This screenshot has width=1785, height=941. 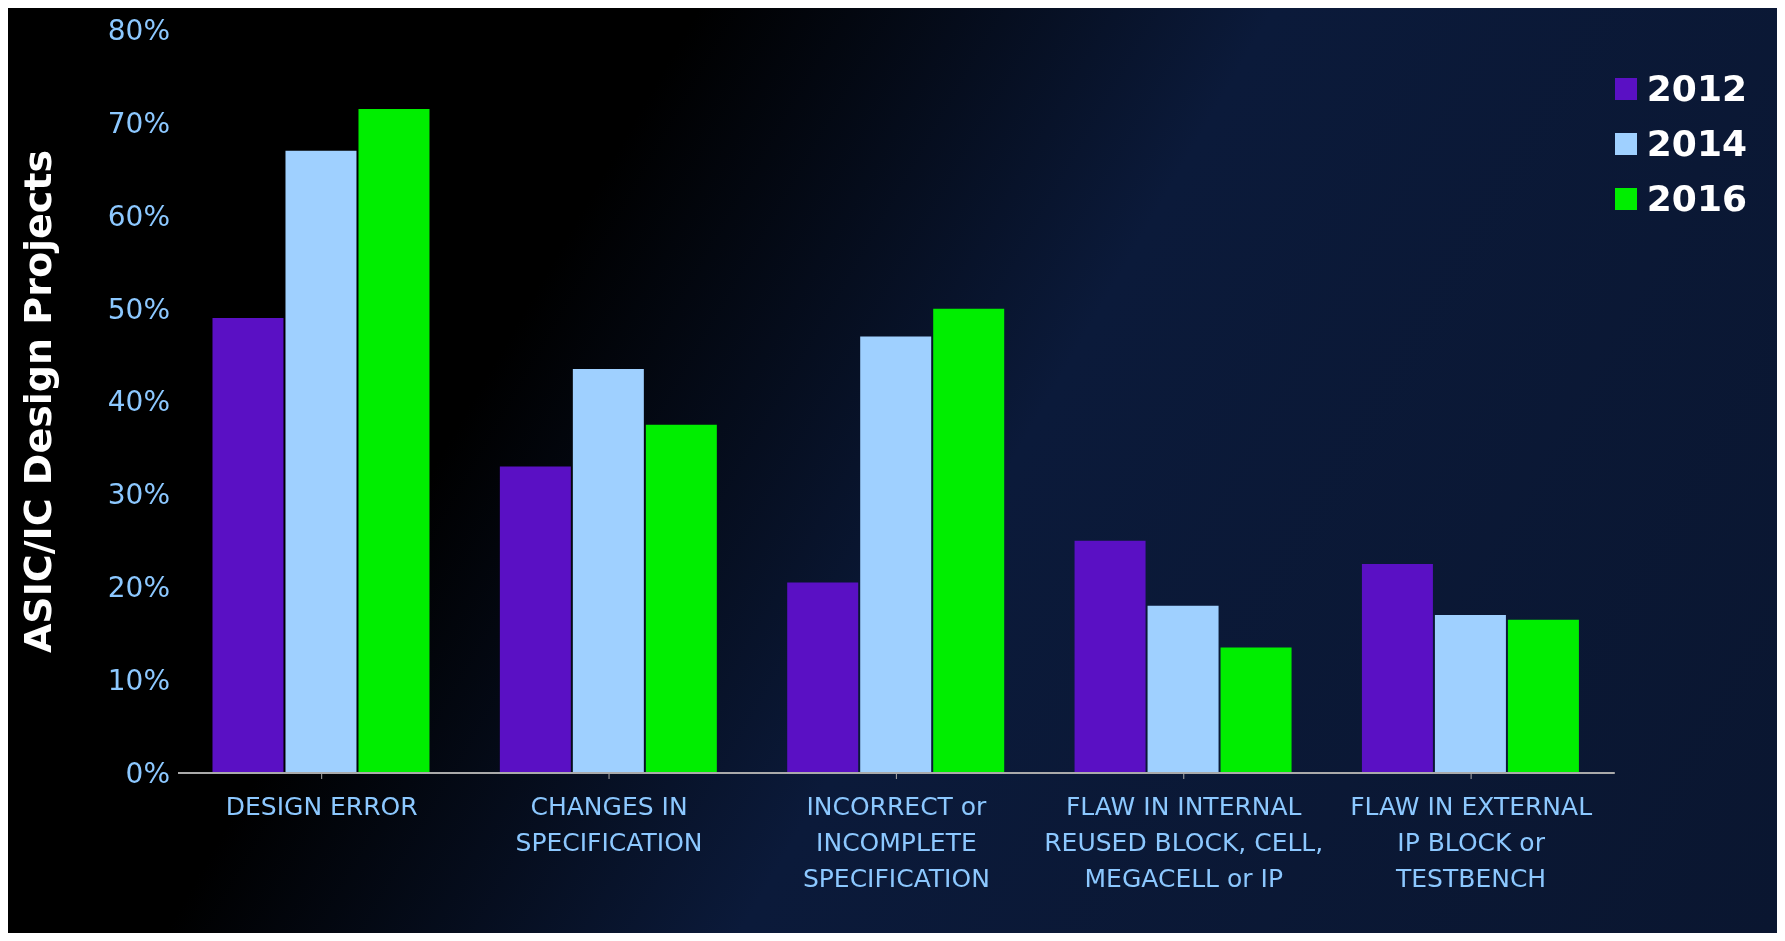 What do you see at coordinates (1696, 88) in the screenshot?
I see `legend-label: 2012` at bounding box center [1696, 88].